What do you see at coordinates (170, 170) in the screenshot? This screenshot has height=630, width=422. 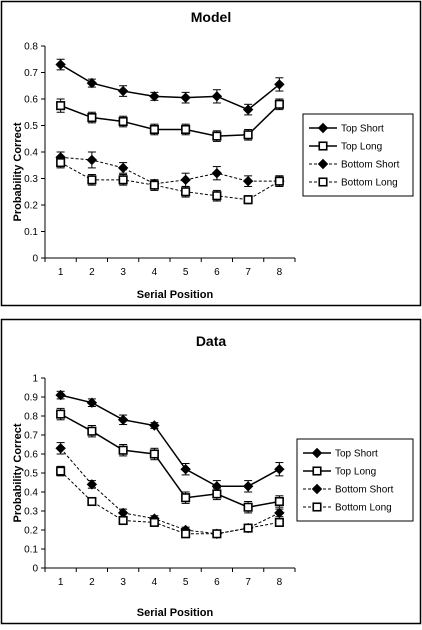 I see `model-series-line-bottom-short` at bounding box center [170, 170].